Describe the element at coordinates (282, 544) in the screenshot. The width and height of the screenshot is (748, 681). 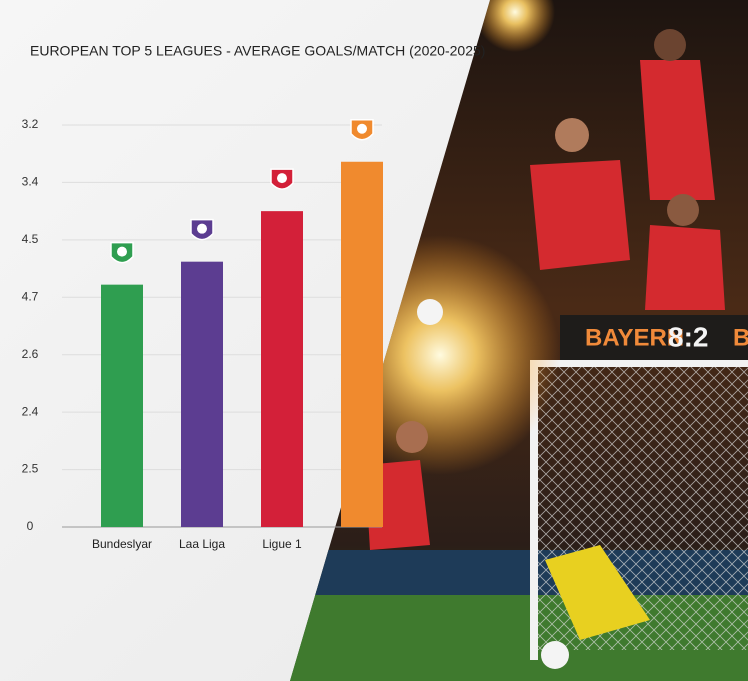
I see `x-tick-label: Ligue 1` at that location.